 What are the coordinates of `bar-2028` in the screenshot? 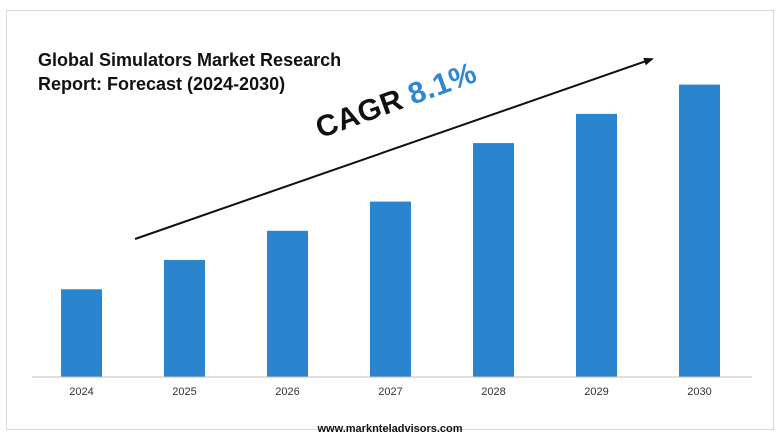 It's located at (493, 260).